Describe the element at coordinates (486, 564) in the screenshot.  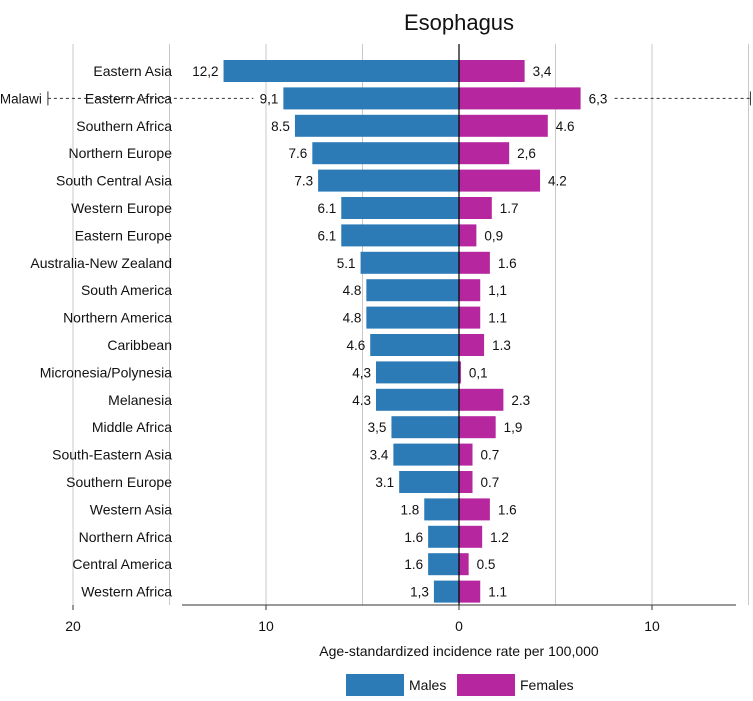
I see `value-label-females-central-america: 0.5` at that location.